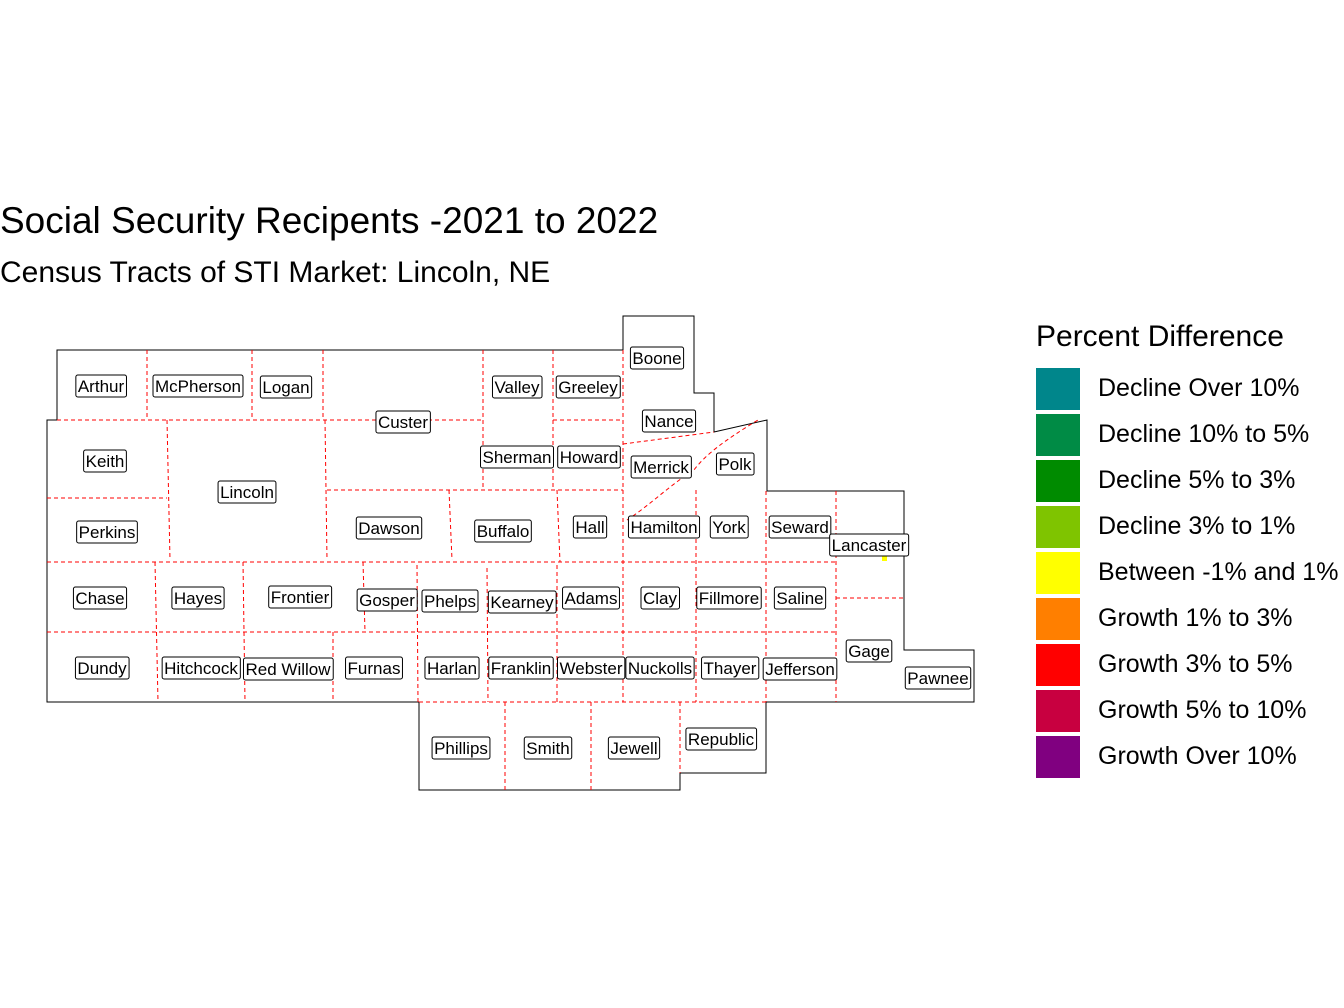  I want to click on legend-item: Decline 10% to 5%, so click(1172, 435).